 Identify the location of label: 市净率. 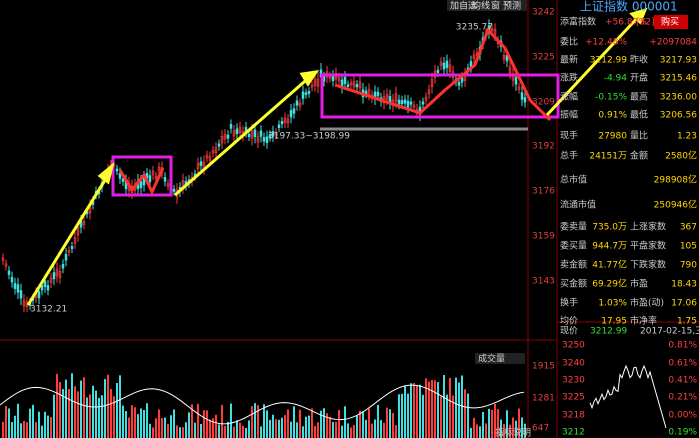
(643, 321).